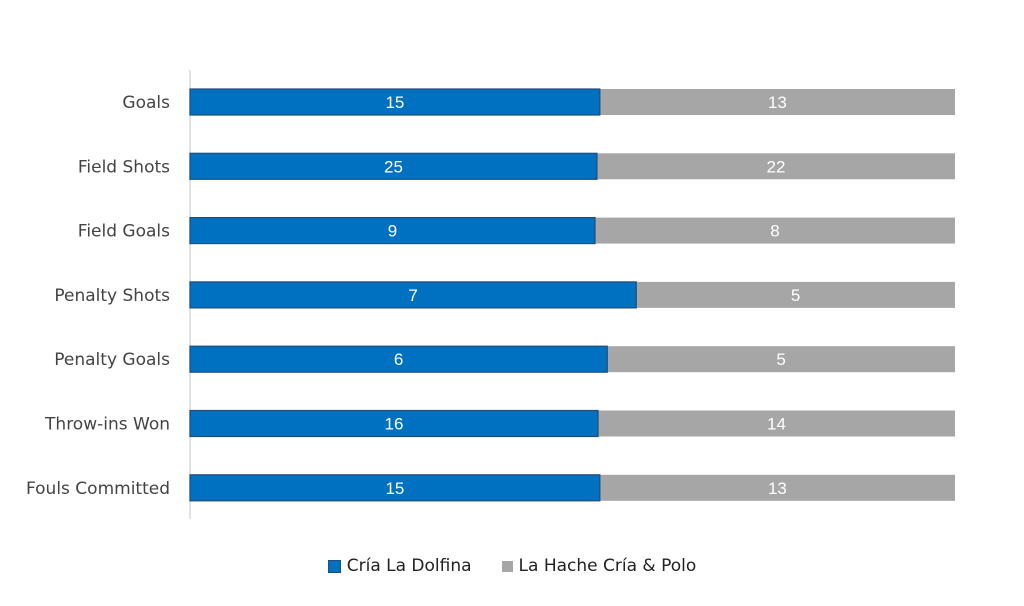 The image size is (1024, 606). I want to click on legend-item-series-1: Cría La Dolfina, so click(399, 566).